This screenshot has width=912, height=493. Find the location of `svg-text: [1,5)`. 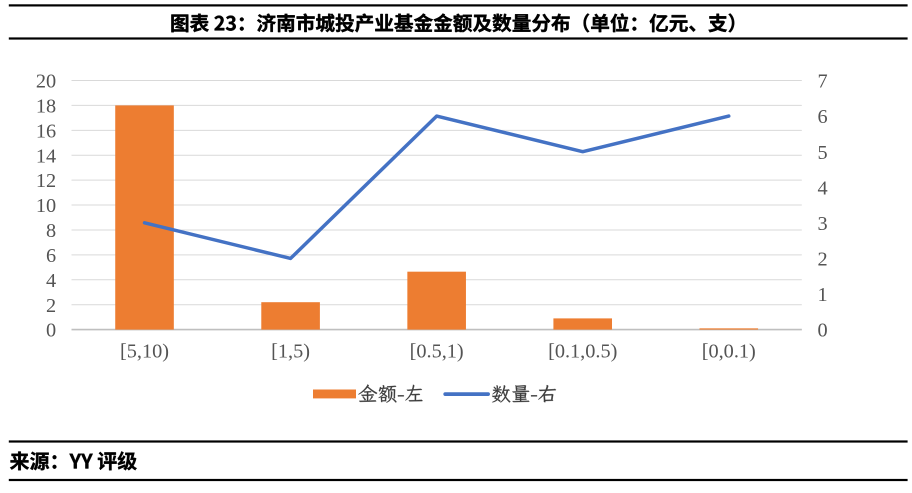

svg-text: [1,5) is located at coordinates (290, 351).